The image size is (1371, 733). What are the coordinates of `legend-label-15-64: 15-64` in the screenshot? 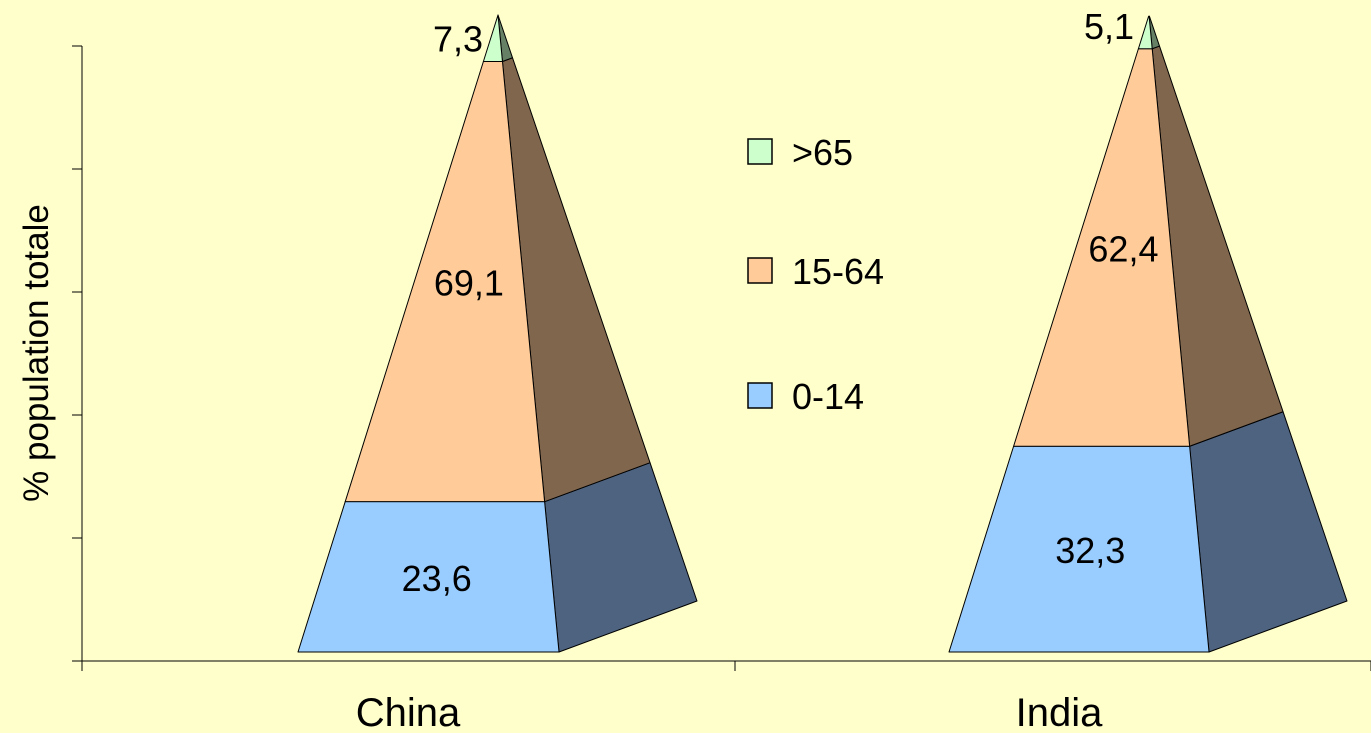 It's located at (838, 271).